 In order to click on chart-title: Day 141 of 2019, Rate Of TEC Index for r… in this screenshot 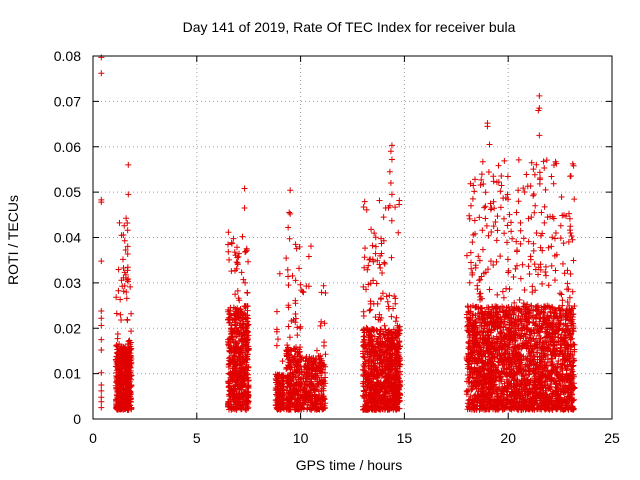, I will do `click(349, 27)`.